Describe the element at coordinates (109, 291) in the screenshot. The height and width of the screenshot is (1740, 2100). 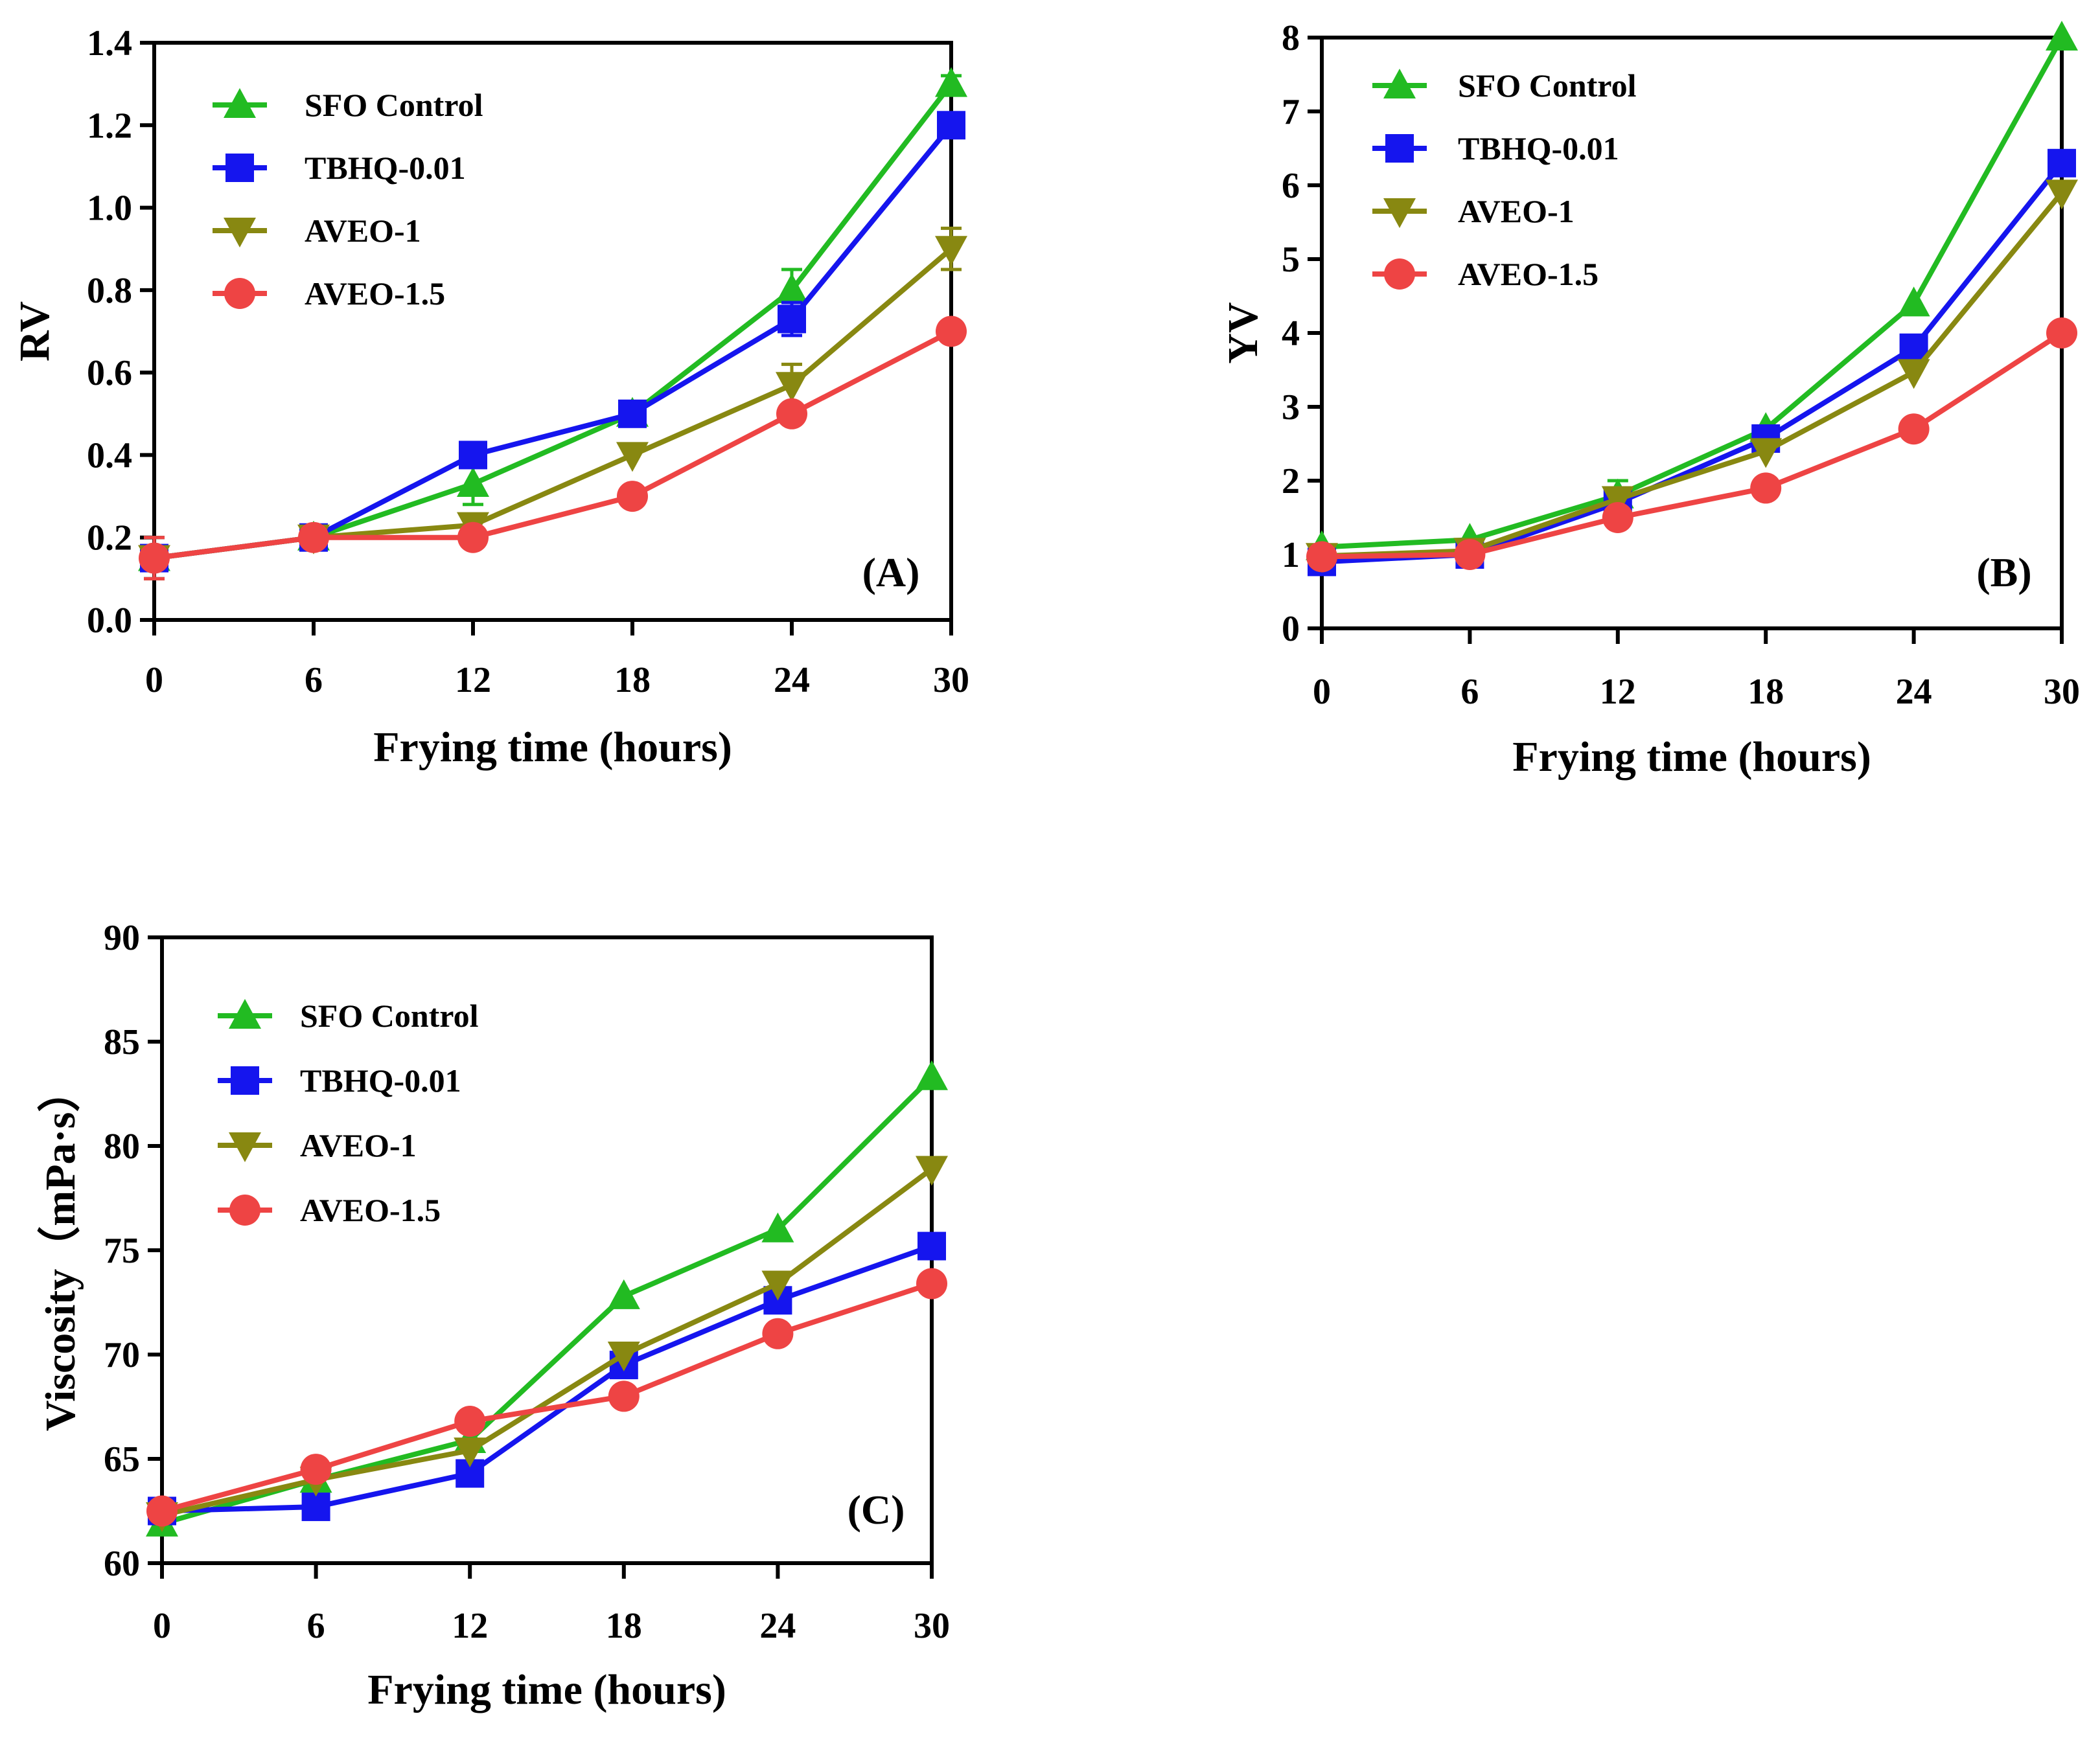
I see `y-tick-label: 0.8` at that location.